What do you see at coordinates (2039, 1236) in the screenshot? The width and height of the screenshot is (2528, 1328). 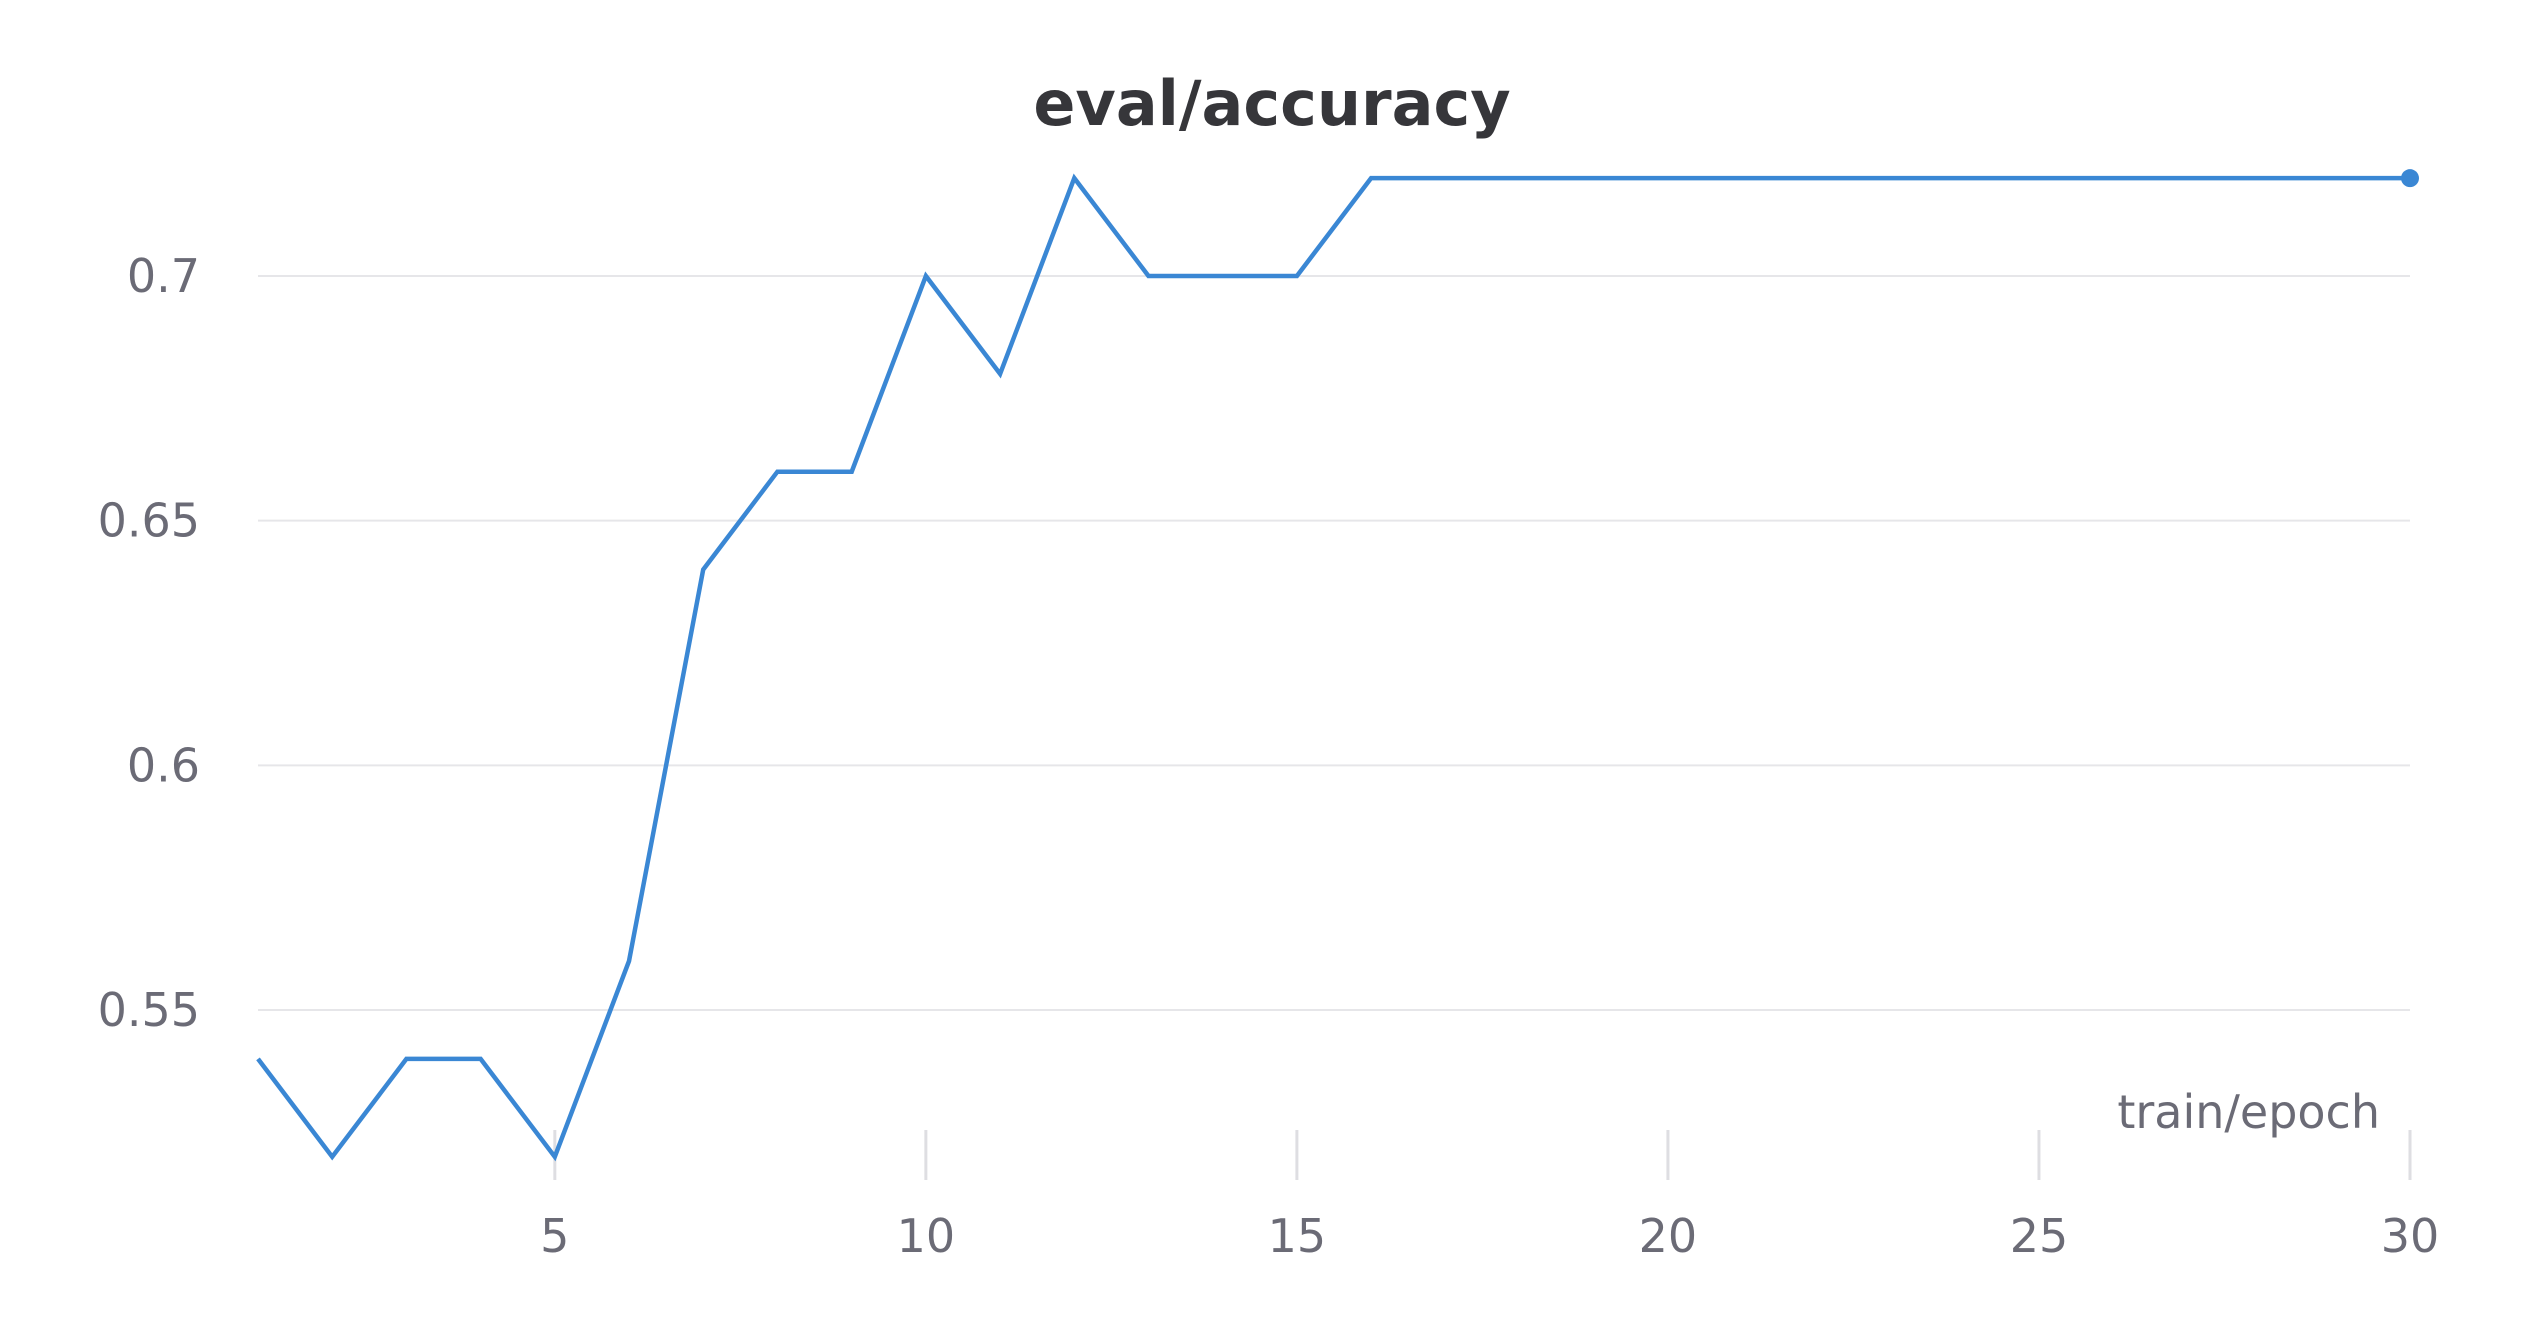 I see `x-tick-label: 25` at bounding box center [2039, 1236].